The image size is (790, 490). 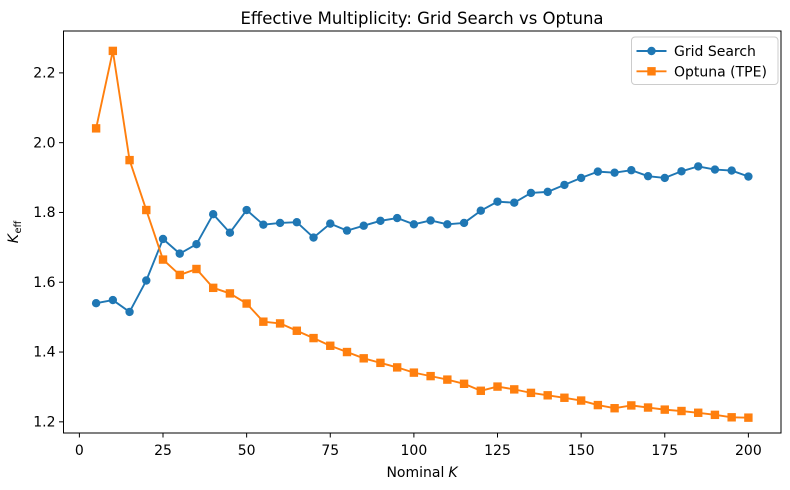 I want to click on legend-label-grid-search: Grid Search, so click(x=715, y=52).